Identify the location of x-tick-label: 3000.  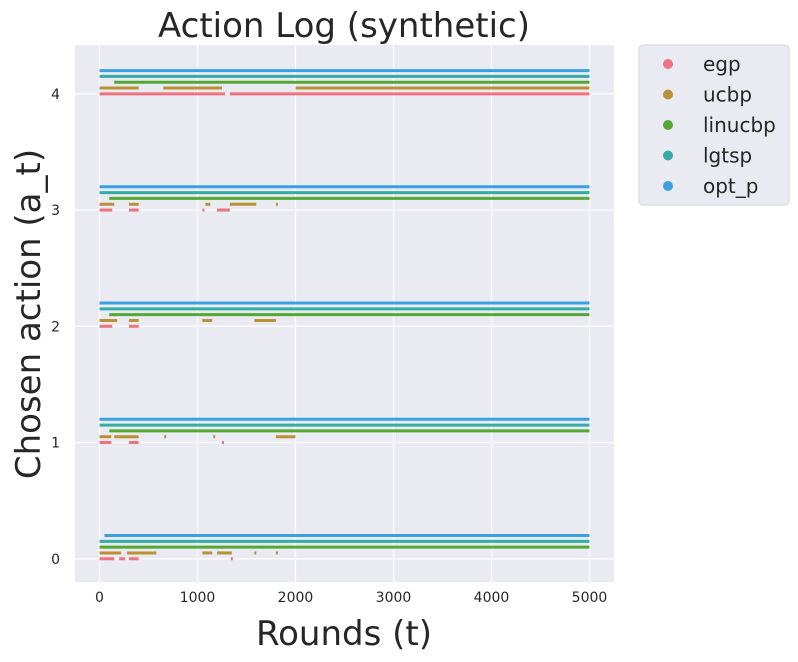
(394, 598).